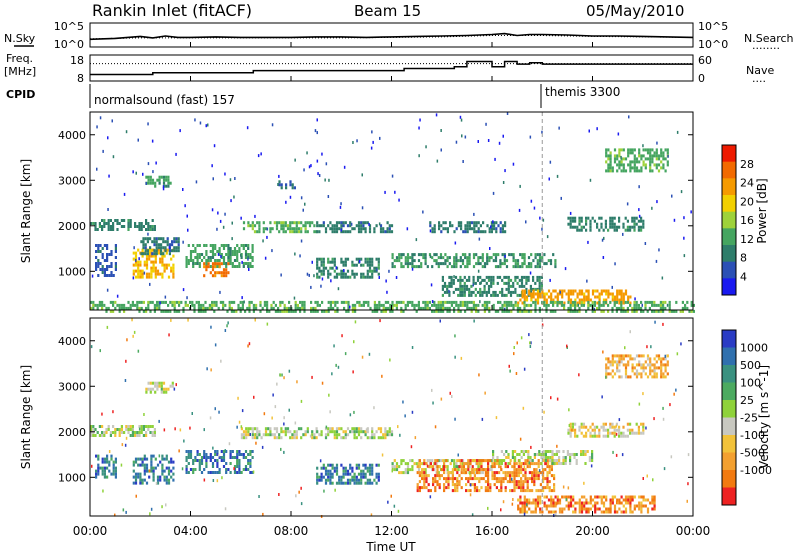 This screenshot has height=554, width=800. What do you see at coordinates (635, 11) in the screenshot?
I see `date-title: 05/May/2010` at bounding box center [635, 11].